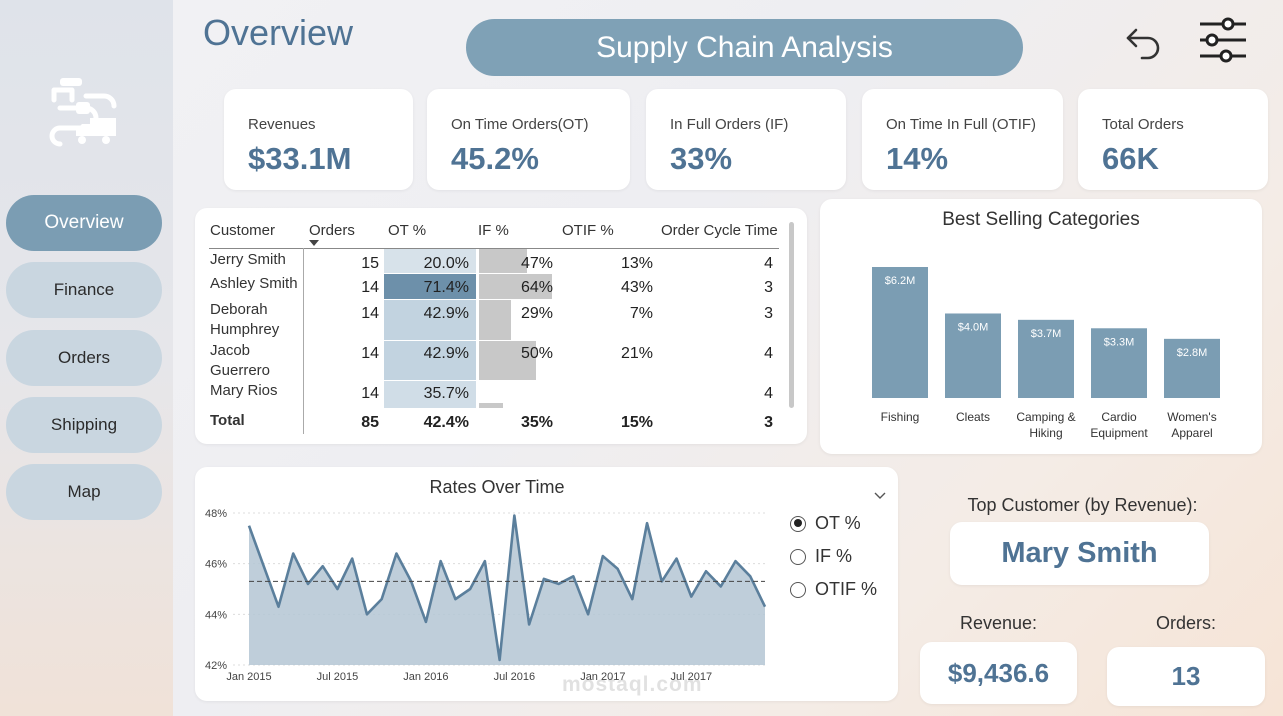 Image resolution: width=1283 pixels, height=716 pixels. Describe the element at coordinates (84, 425) in the screenshot. I see `nav-shipping: Shipping` at that location.